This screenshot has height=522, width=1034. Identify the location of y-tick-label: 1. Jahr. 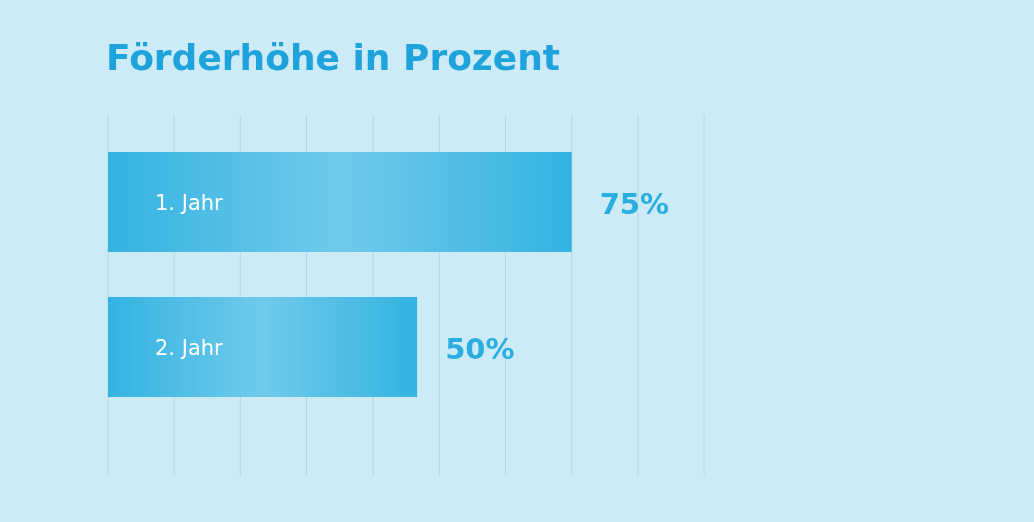
(189, 203).